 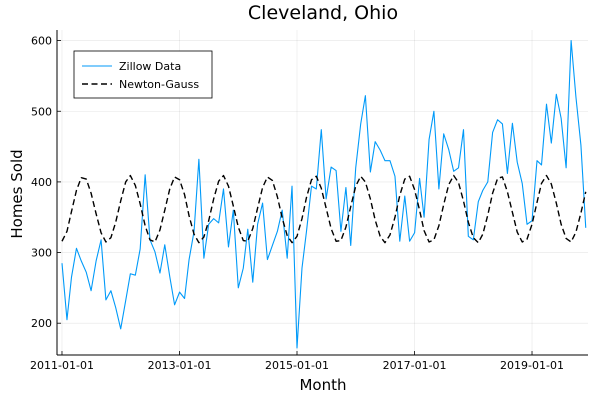 I want to click on x-tick-label: 2013-01-01, so click(x=180, y=365).